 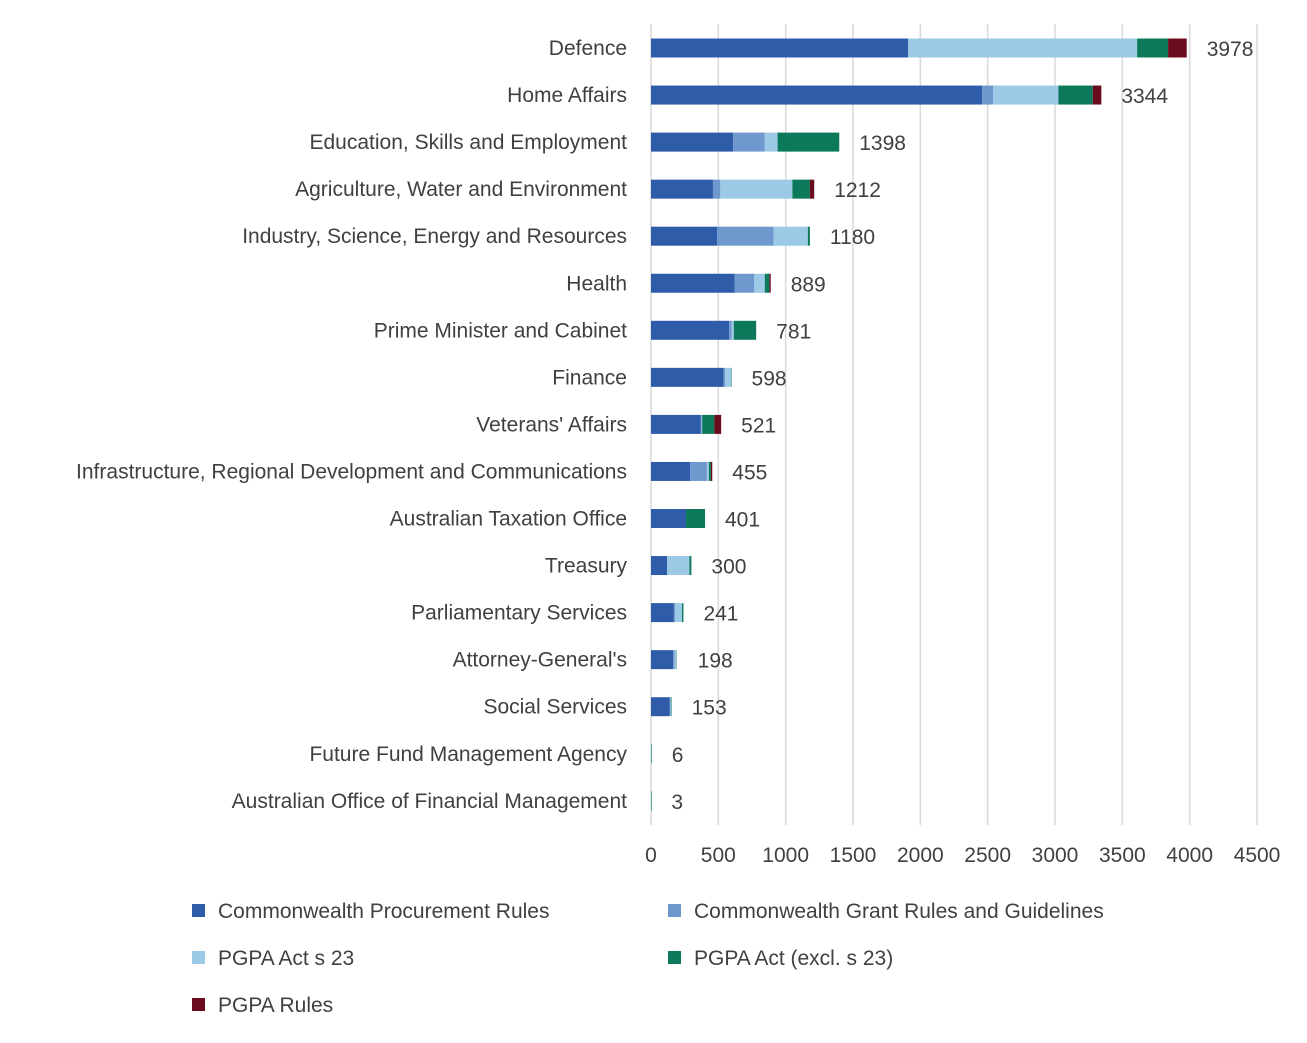 What do you see at coordinates (742, 520) in the screenshot?
I see `total-value-label: 401` at bounding box center [742, 520].